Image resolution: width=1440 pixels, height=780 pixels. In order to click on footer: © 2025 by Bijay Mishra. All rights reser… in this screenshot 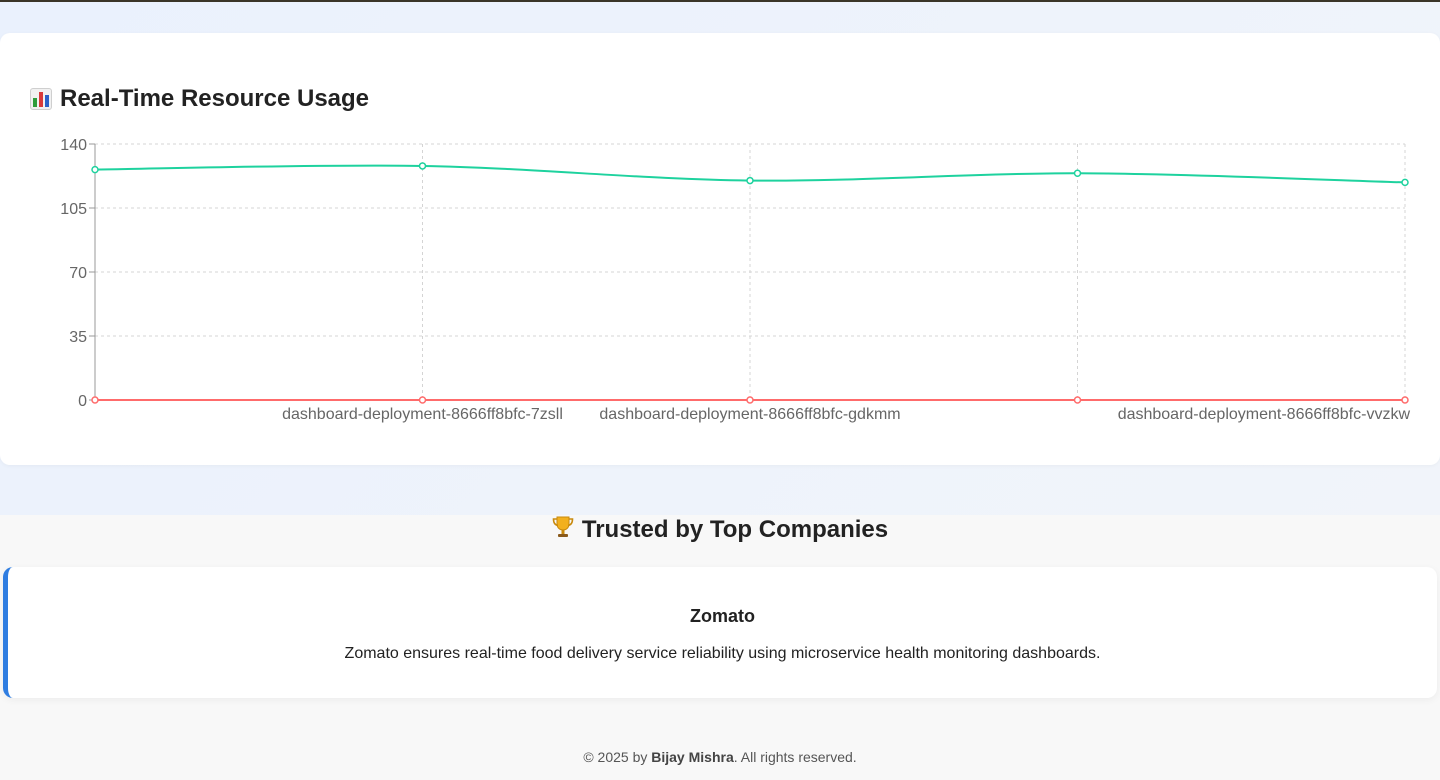, I will do `click(720, 757)`.